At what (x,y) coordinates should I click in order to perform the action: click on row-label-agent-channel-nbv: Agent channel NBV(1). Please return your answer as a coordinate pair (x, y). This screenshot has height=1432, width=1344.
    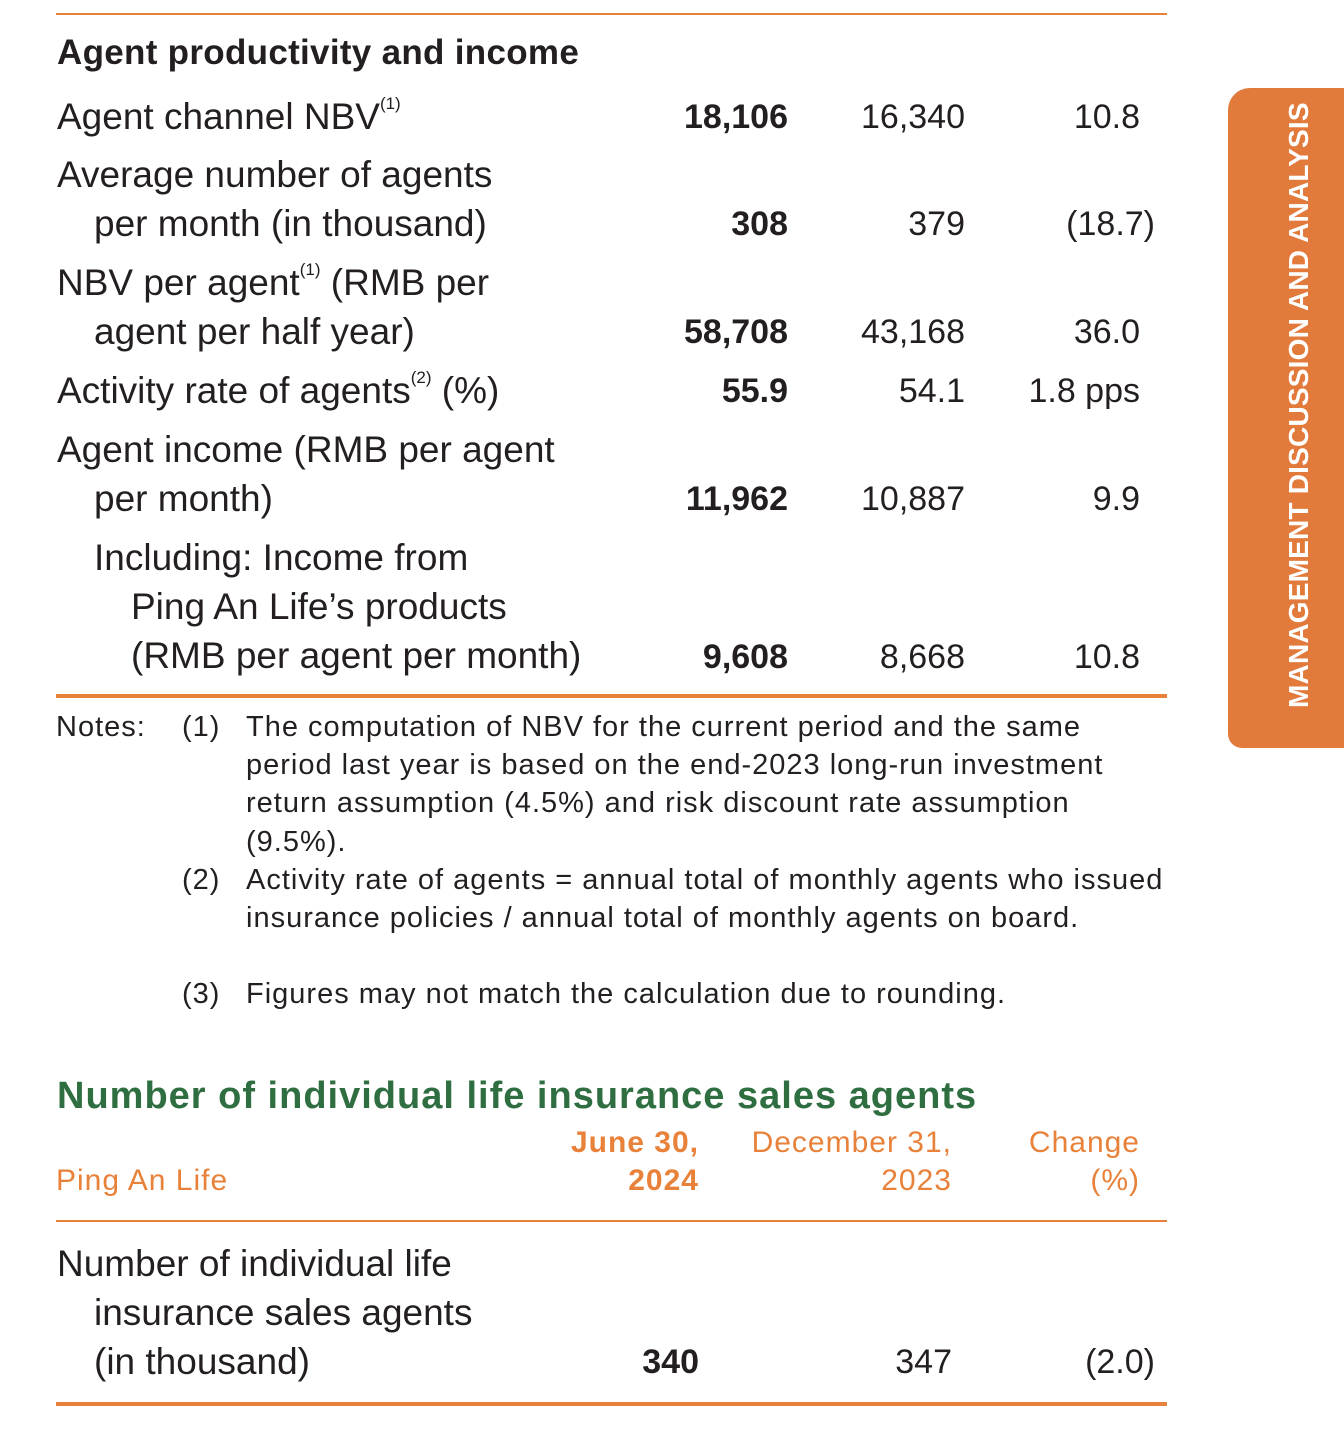
    Looking at the image, I should click on (229, 115).